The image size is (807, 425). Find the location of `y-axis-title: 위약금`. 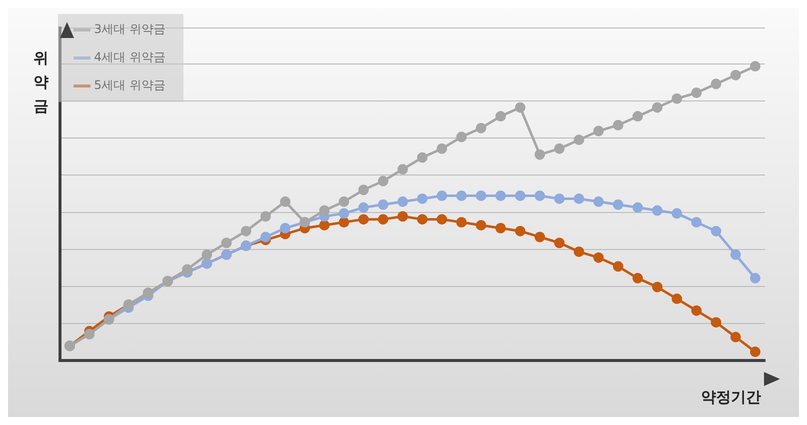

y-axis-title: 위약금 is located at coordinates (41, 82).